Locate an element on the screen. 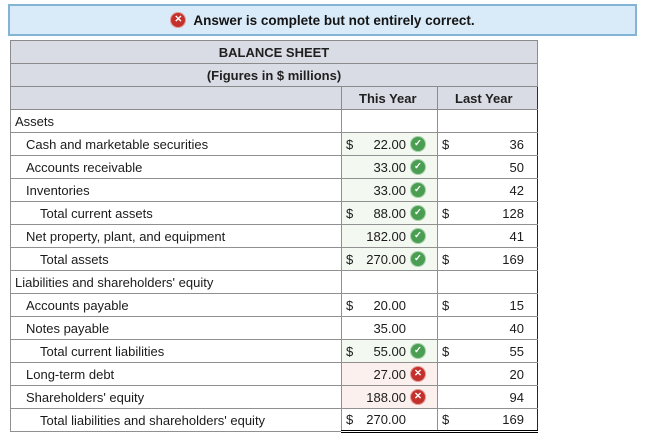 This screenshot has height=441, width=652. this-year-value-cell: $22.00 ✓ is located at coordinates (389, 144).